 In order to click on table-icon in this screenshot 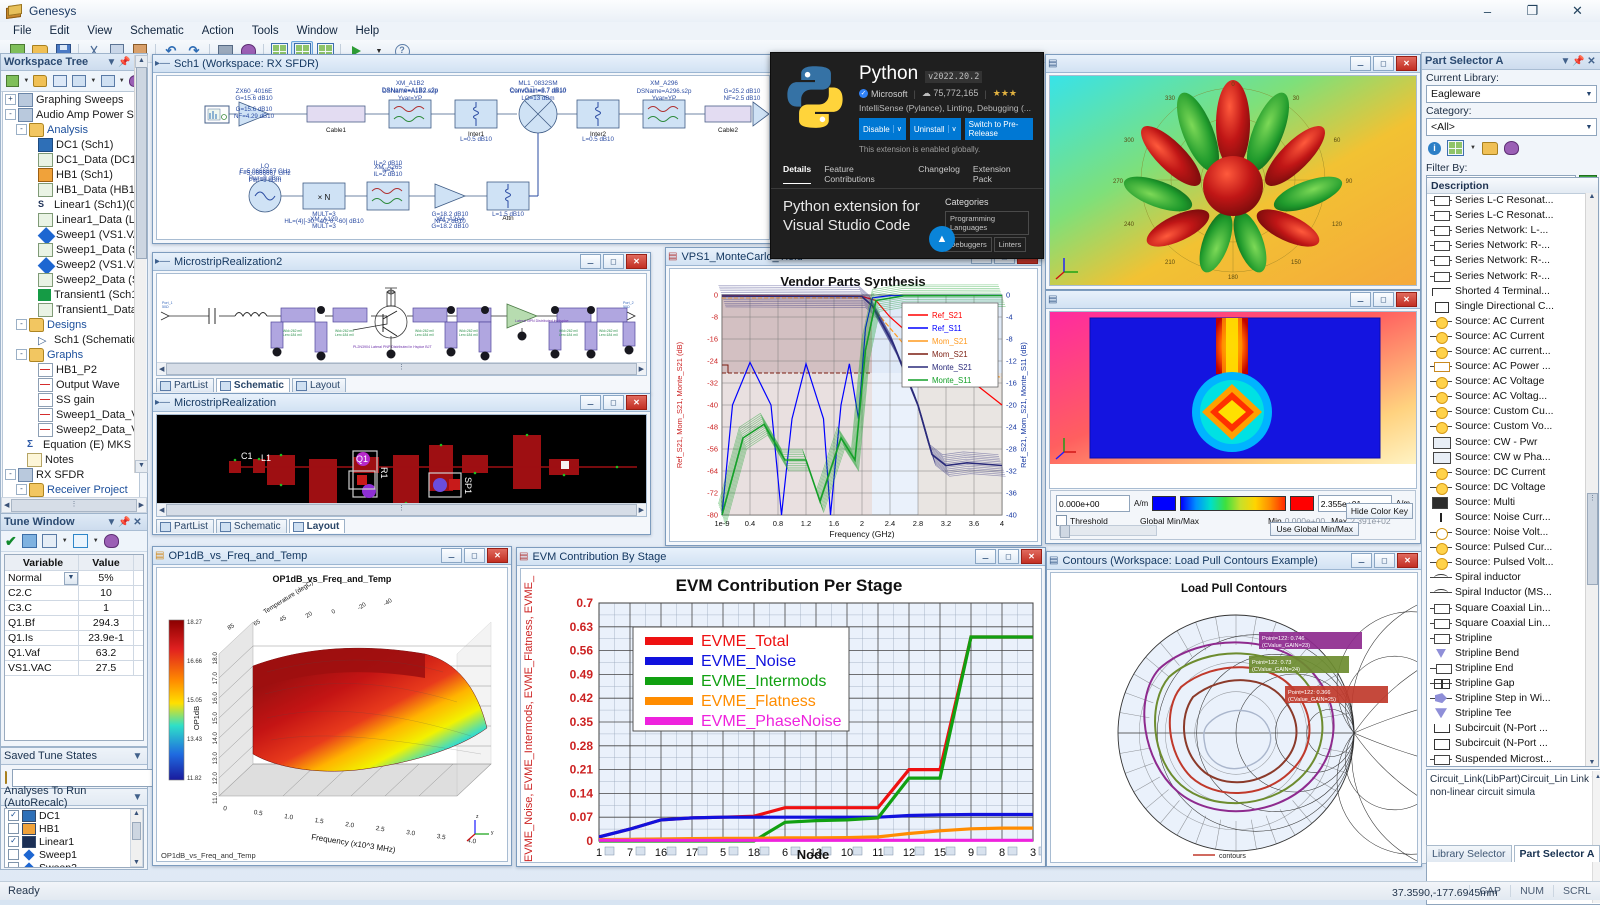, I will do `click(49, 541)`.